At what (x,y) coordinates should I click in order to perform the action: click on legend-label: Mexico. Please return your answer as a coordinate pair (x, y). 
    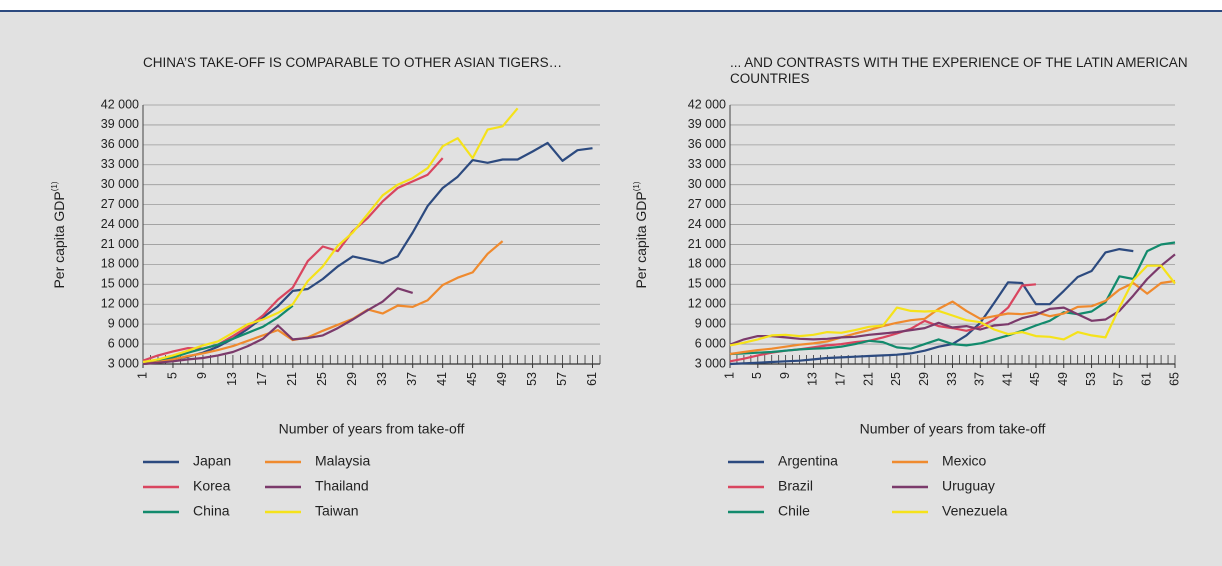
    Looking at the image, I should click on (964, 461).